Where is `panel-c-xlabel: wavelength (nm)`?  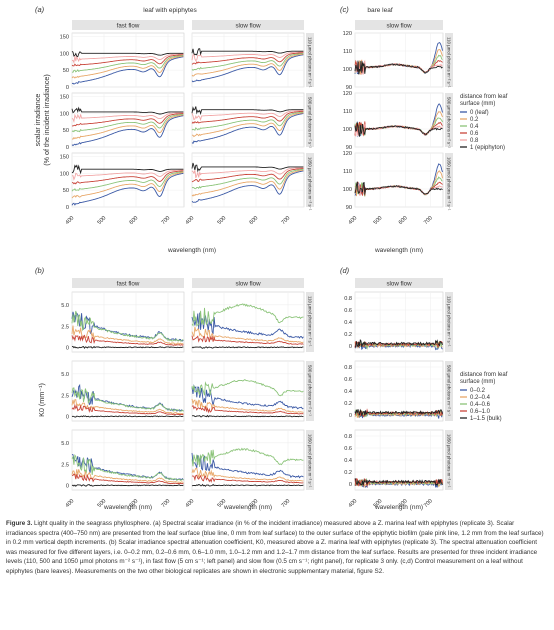 panel-c-xlabel: wavelength (nm) is located at coordinates (398, 250).